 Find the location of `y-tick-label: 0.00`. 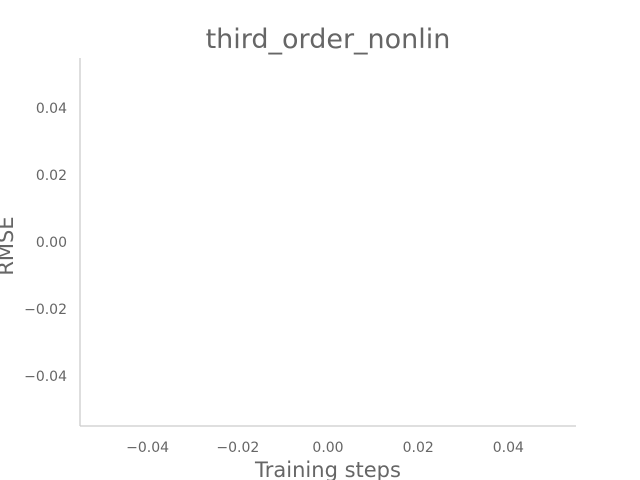

y-tick-label: 0.00 is located at coordinates (51, 243).